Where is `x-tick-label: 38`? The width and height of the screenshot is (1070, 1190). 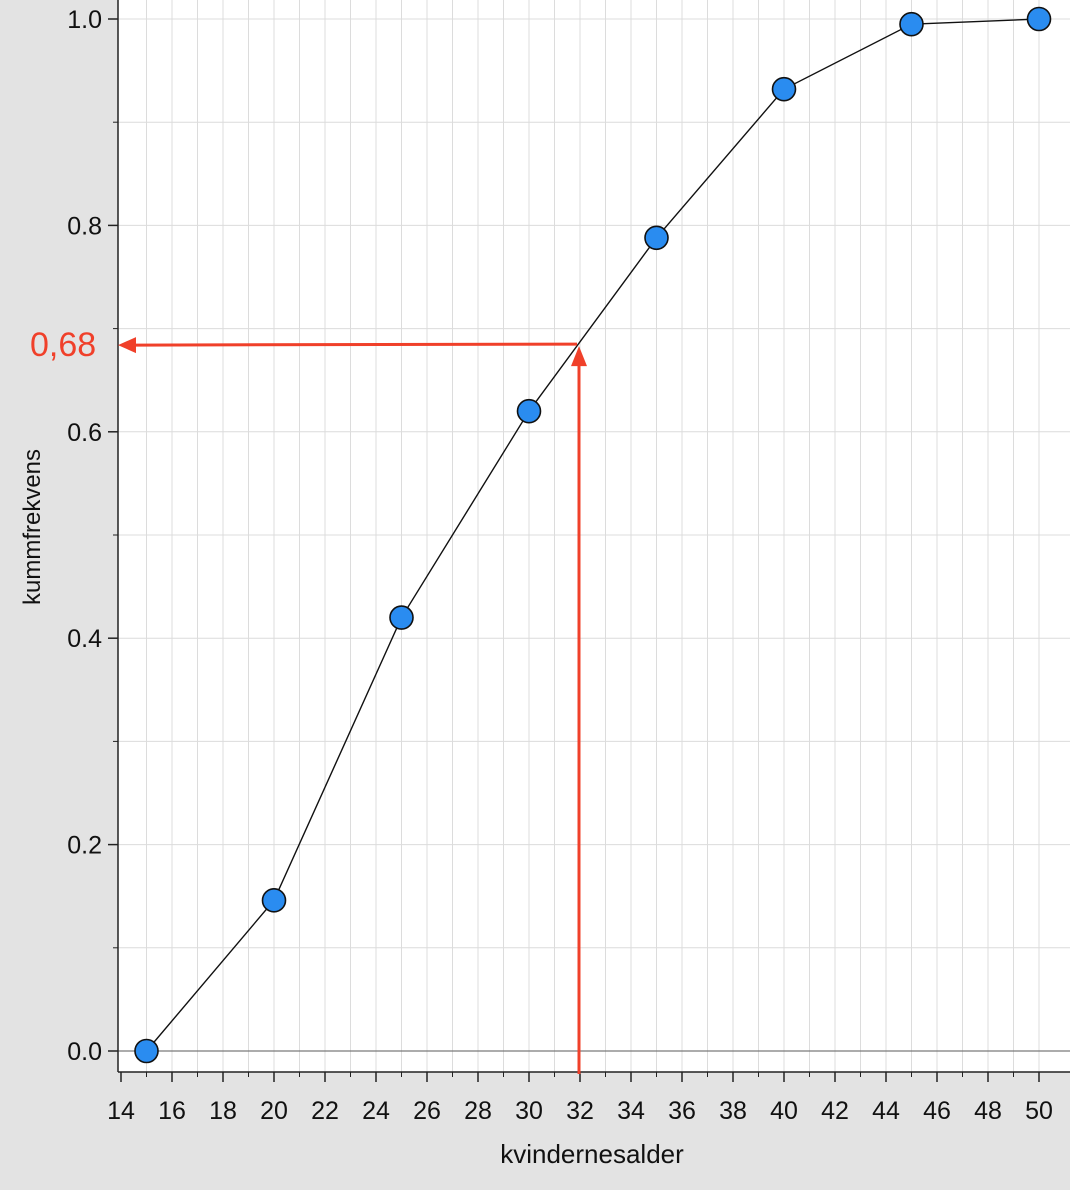 x-tick-label: 38 is located at coordinates (733, 1111).